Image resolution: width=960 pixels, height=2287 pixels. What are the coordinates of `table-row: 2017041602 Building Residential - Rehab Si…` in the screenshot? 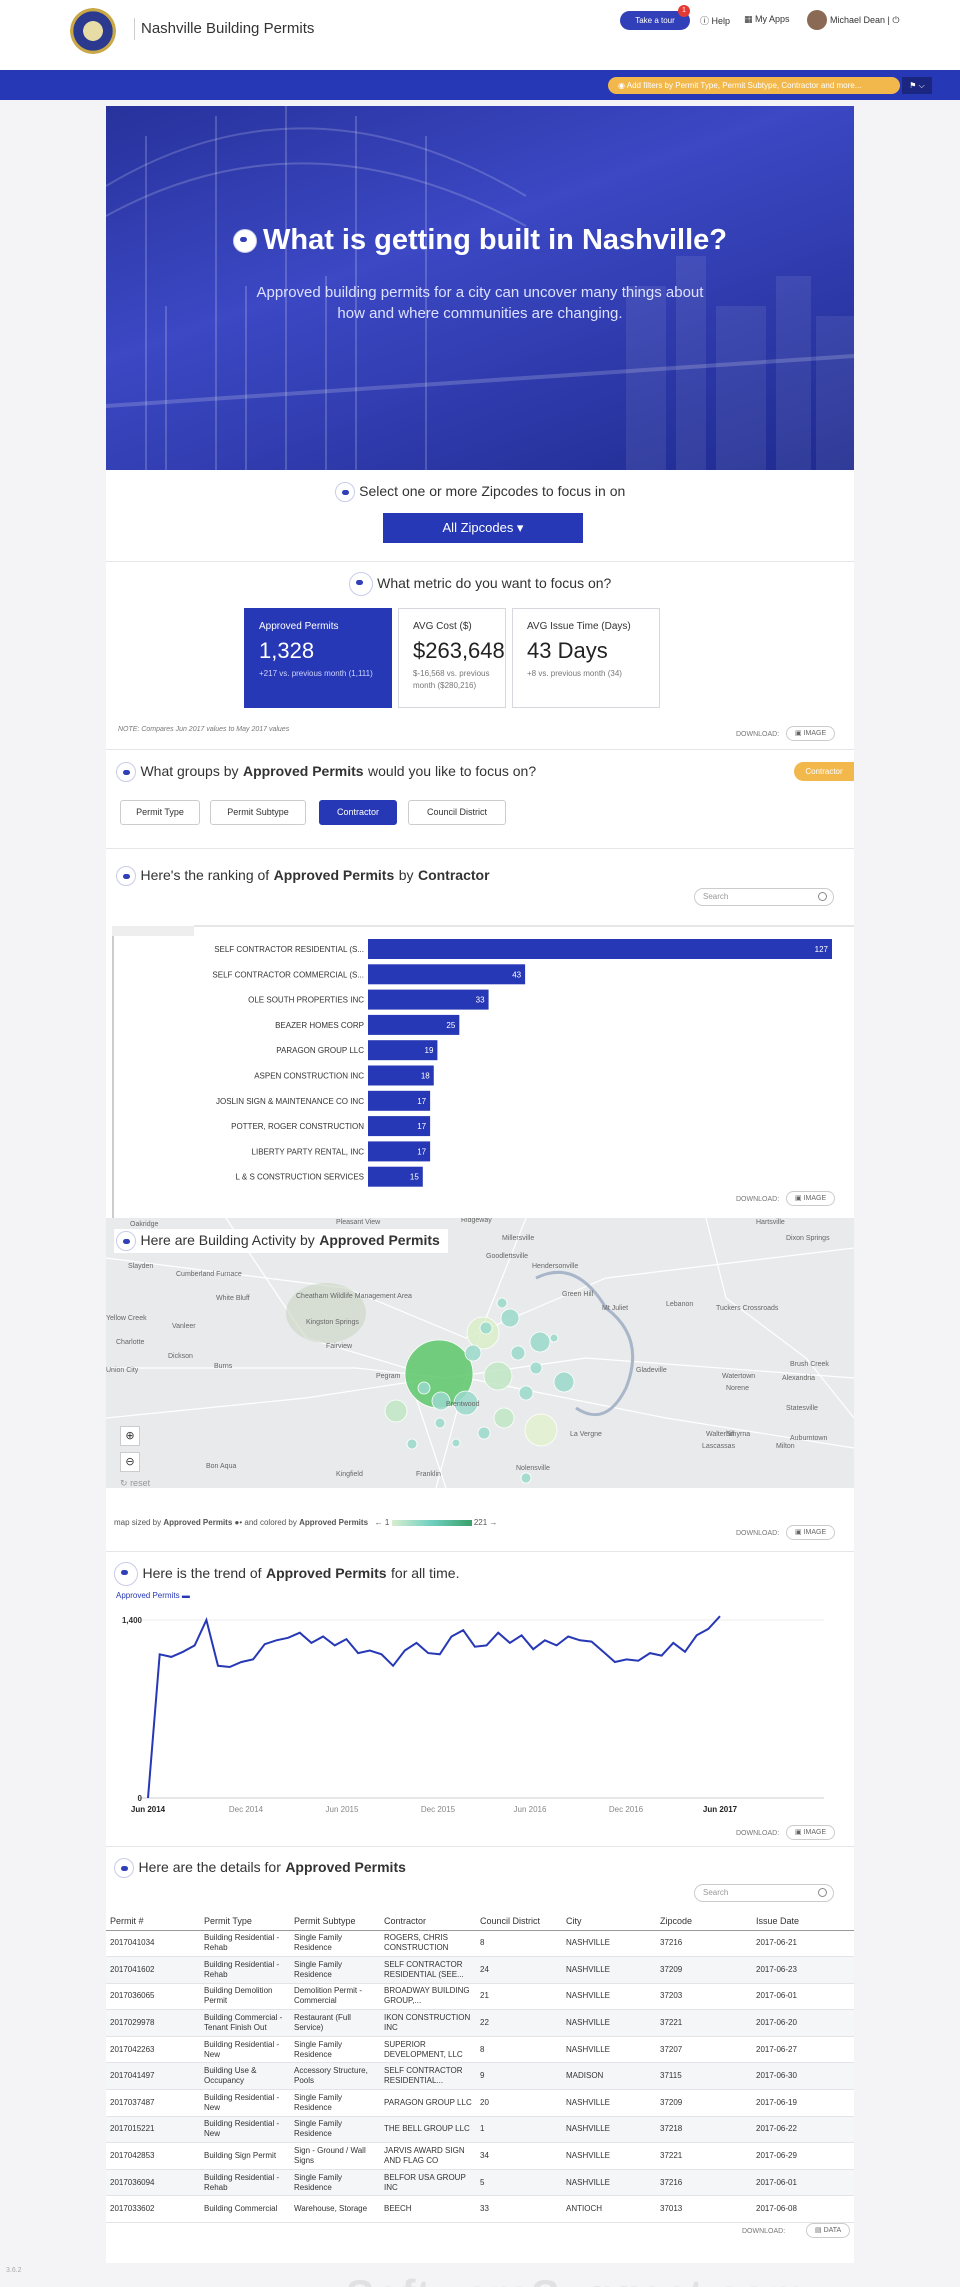 It's located at (480, 1970).